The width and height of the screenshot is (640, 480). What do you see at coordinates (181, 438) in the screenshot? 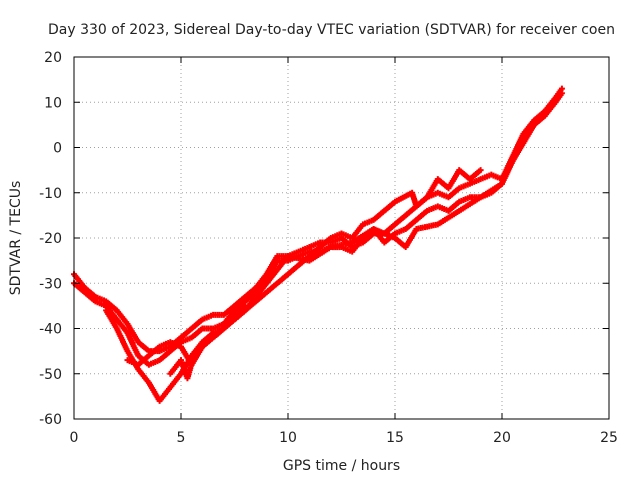
I see `x-tick-label: 5` at bounding box center [181, 438].